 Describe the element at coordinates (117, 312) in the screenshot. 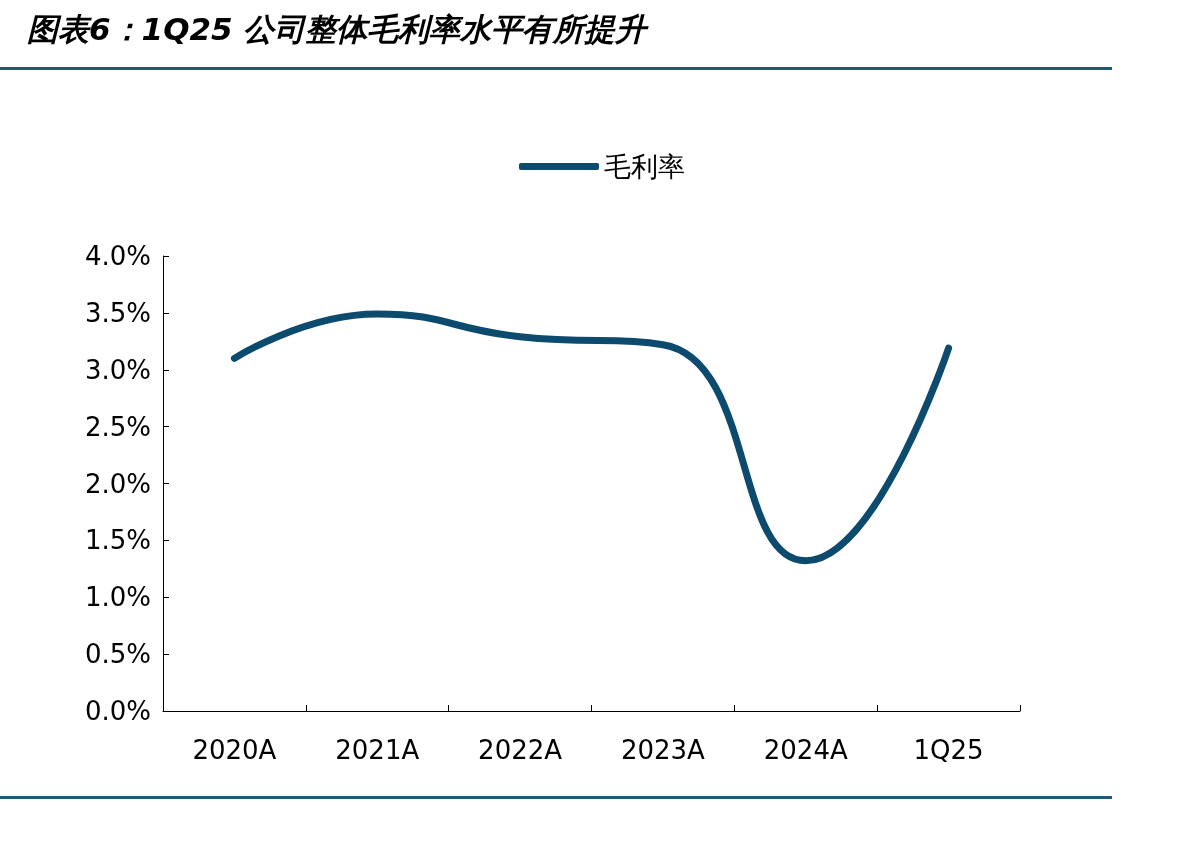

I see `y-tick-label: 3.5%` at that location.